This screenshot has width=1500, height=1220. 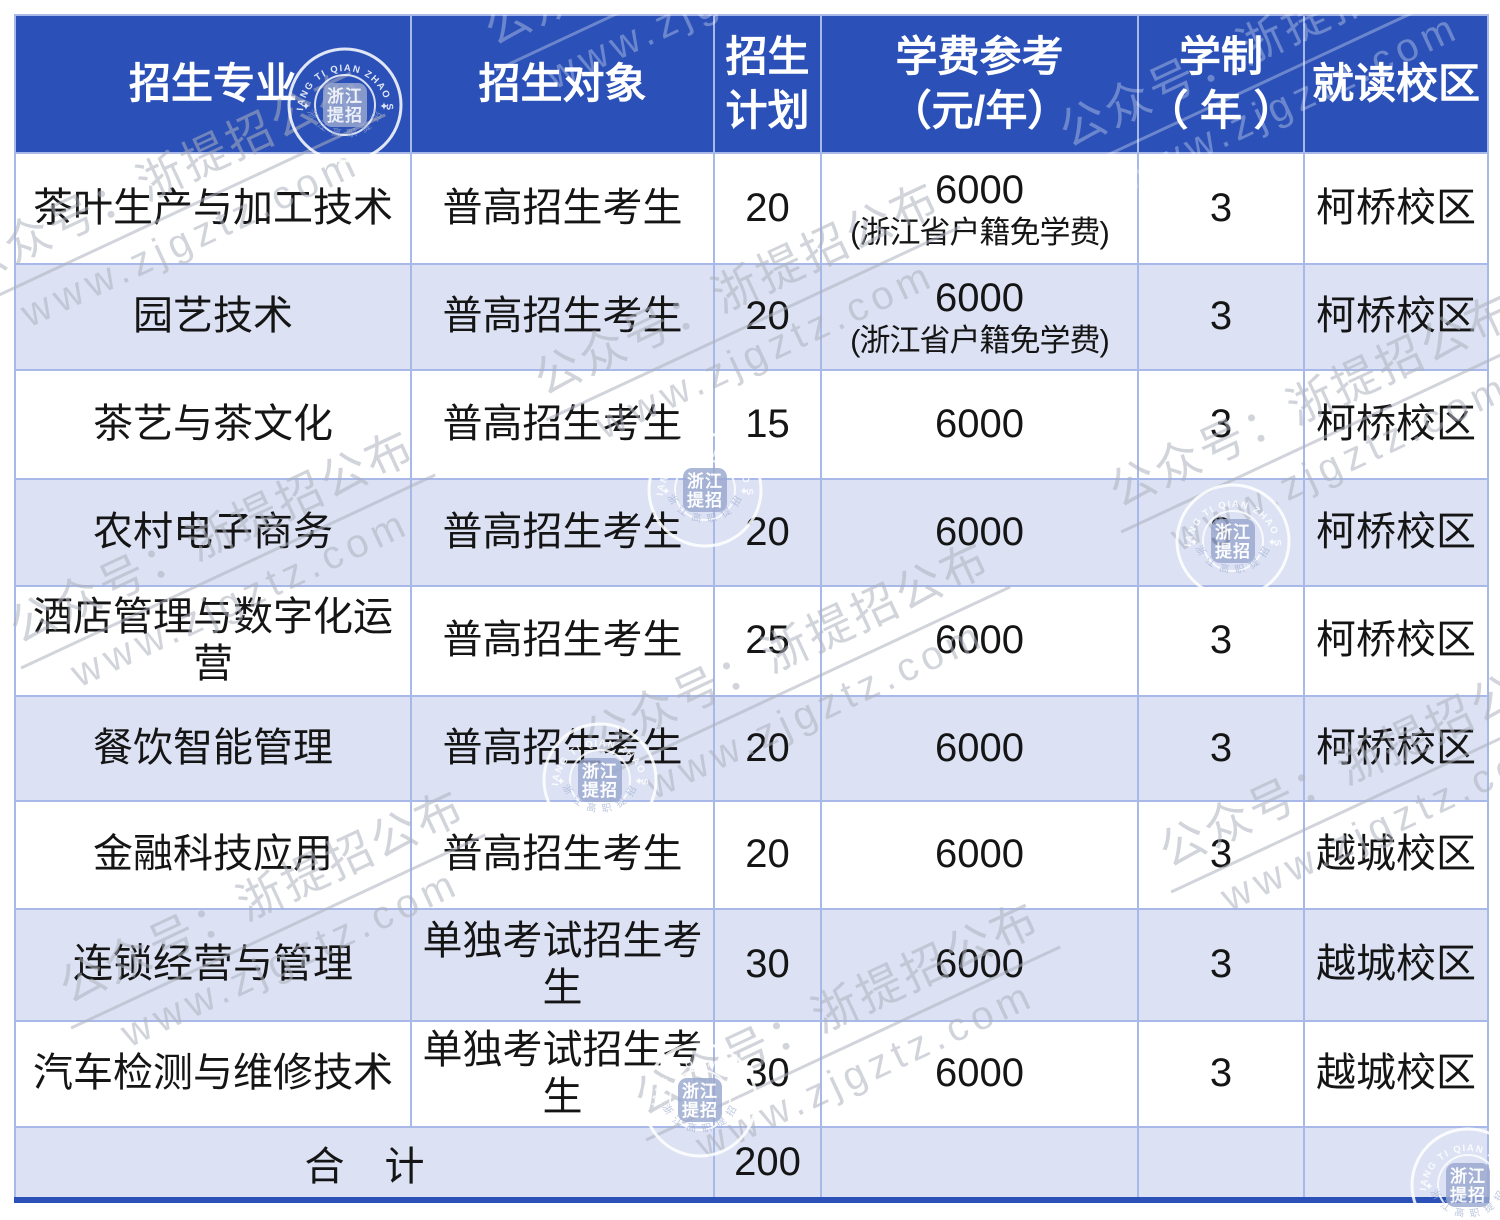 I want to click on table-row: 汽车检测与维修技术 单独考试招生考生 30 6000 3 越城校区, so click(x=751, y=1074).